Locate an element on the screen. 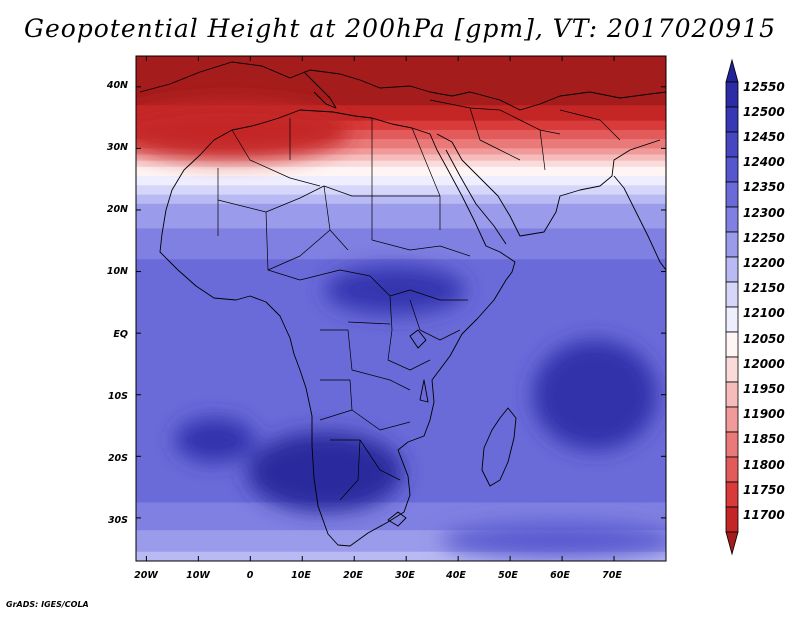 The width and height of the screenshot is (800, 618). colorbar-label: 12100 is located at coordinates (764, 313).